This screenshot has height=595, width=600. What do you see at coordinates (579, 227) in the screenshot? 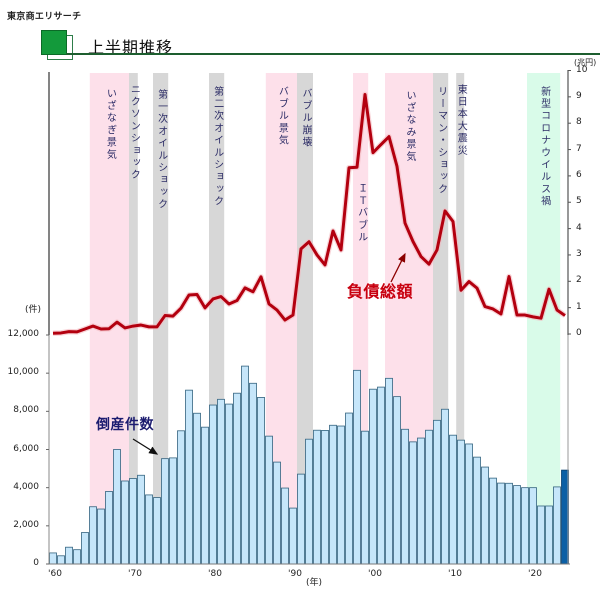
I see `right-axis-tick-label: 4` at bounding box center [579, 227].